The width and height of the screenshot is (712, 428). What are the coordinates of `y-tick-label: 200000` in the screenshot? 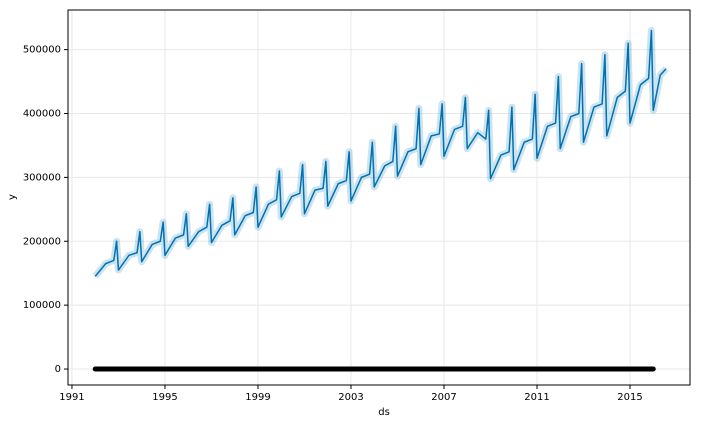 It's located at (42, 241).